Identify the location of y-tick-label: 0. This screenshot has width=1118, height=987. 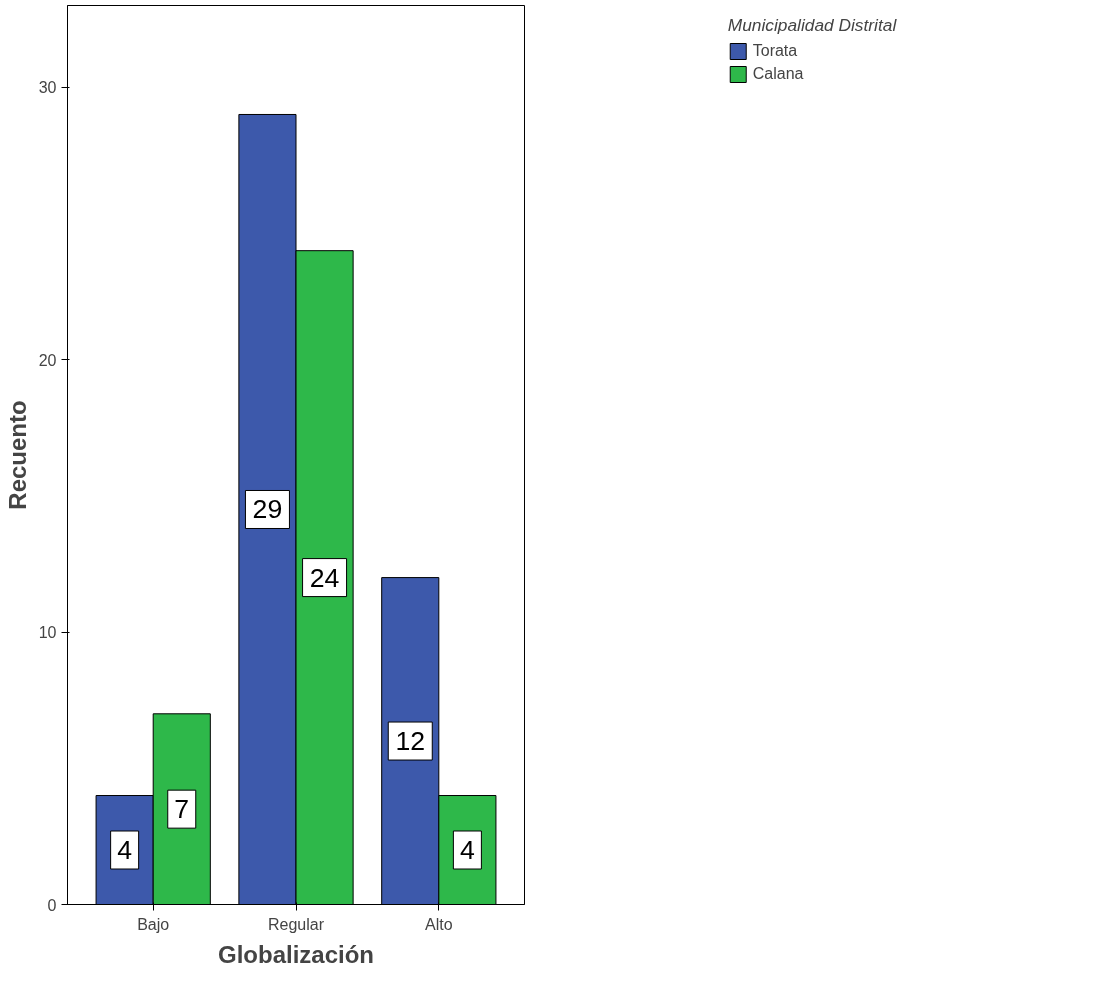
(52, 905).